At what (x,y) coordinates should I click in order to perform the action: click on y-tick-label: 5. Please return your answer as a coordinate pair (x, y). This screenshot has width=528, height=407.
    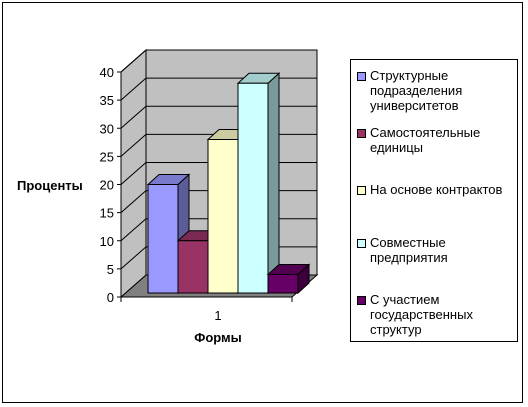
    Looking at the image, I should click on (110, 269).